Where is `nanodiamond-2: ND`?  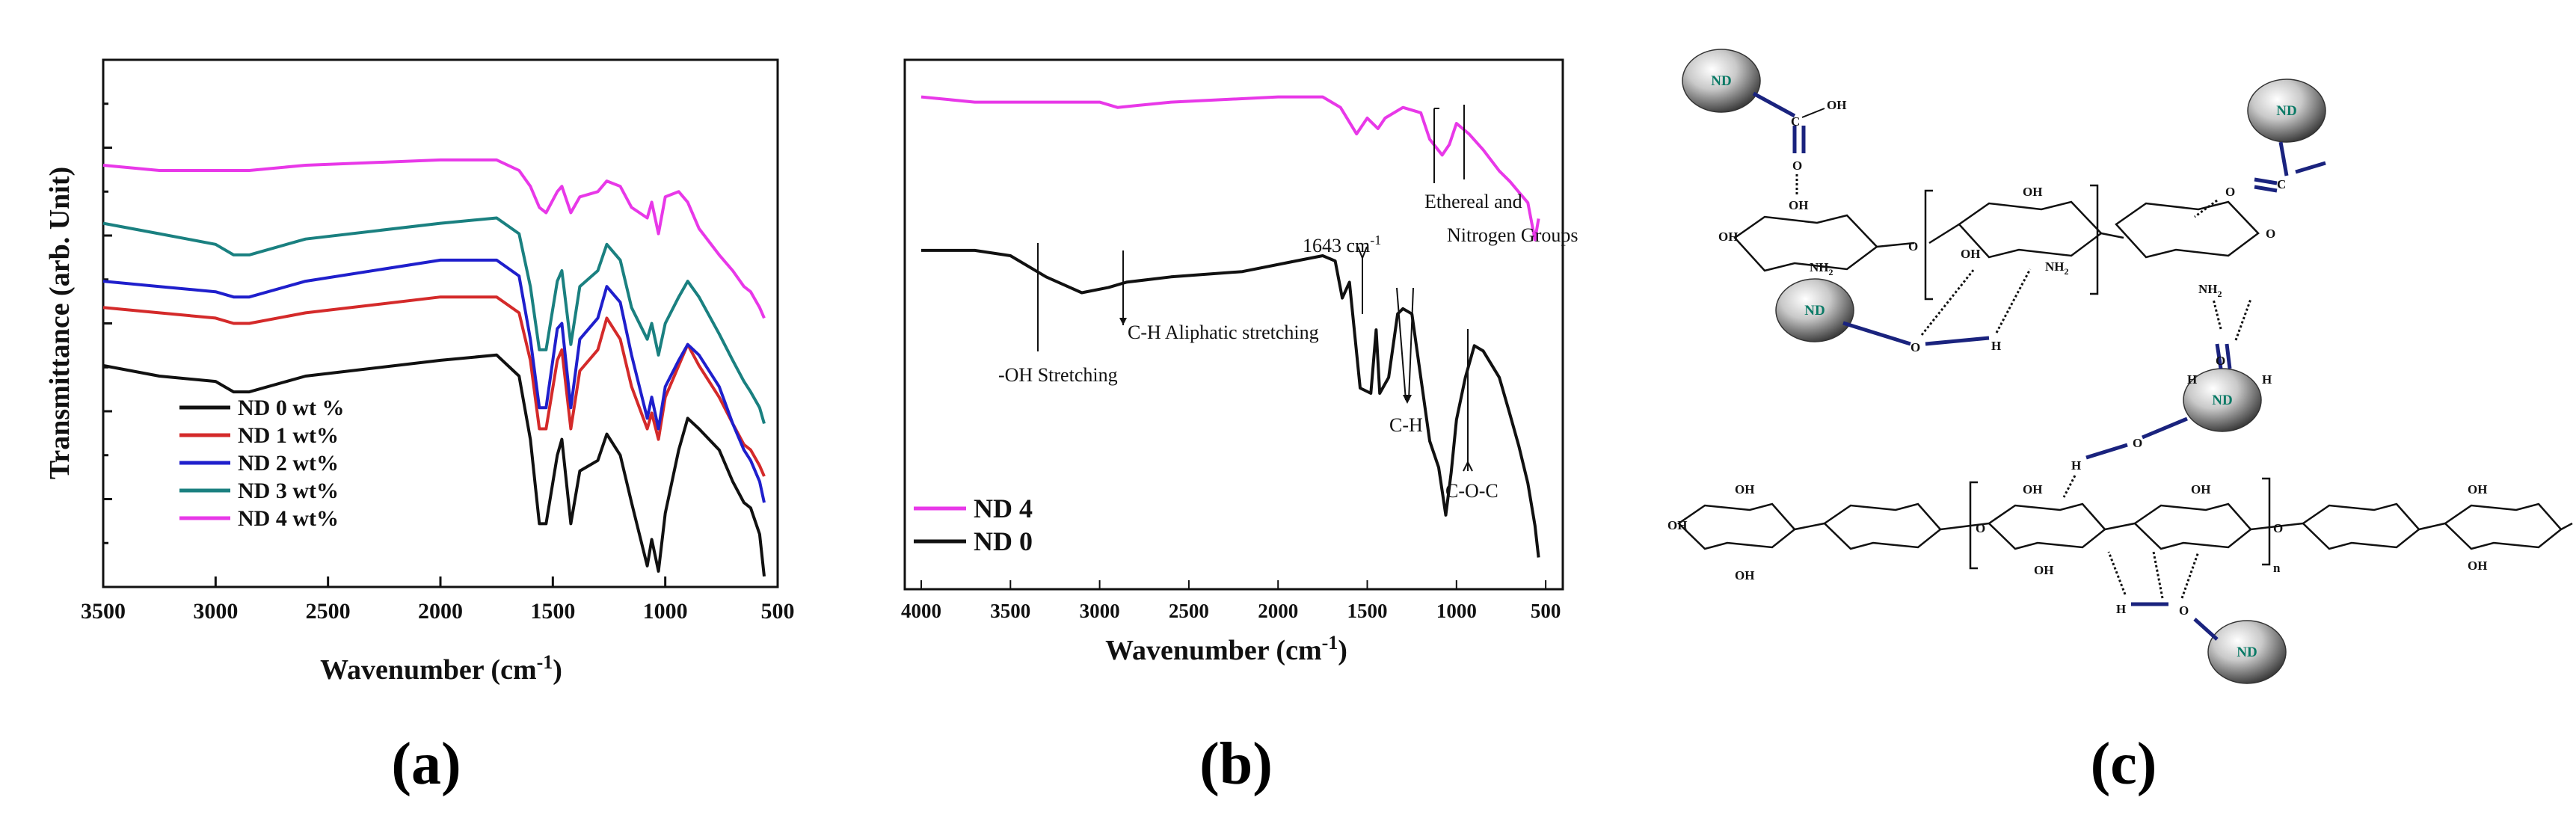 nanodiamond-2: ND is located at coordinates (2286, 111).